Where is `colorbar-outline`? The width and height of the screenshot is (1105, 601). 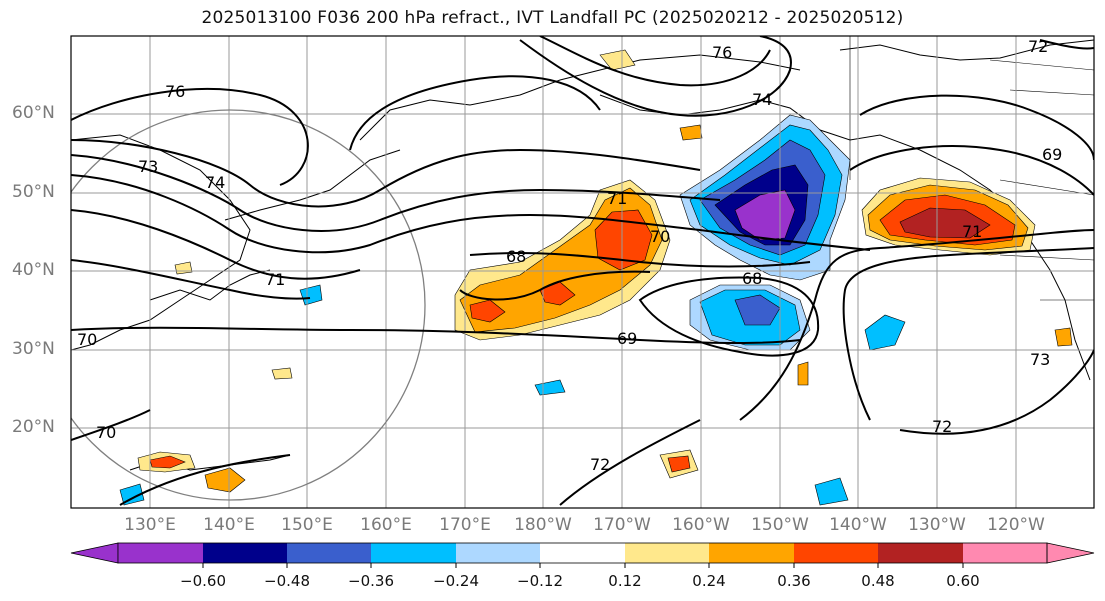 colorbar-outline is located at coordinates (582, 553).